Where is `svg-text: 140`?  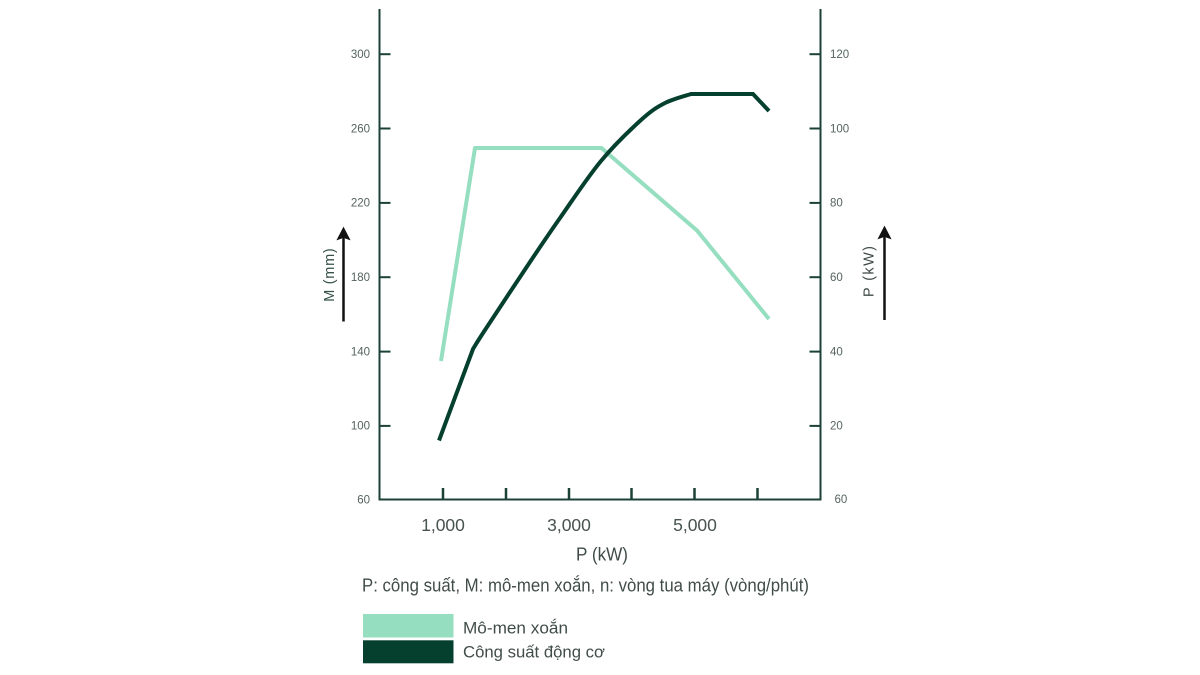
svg-text: 140 is located at coordinates (360, 352).